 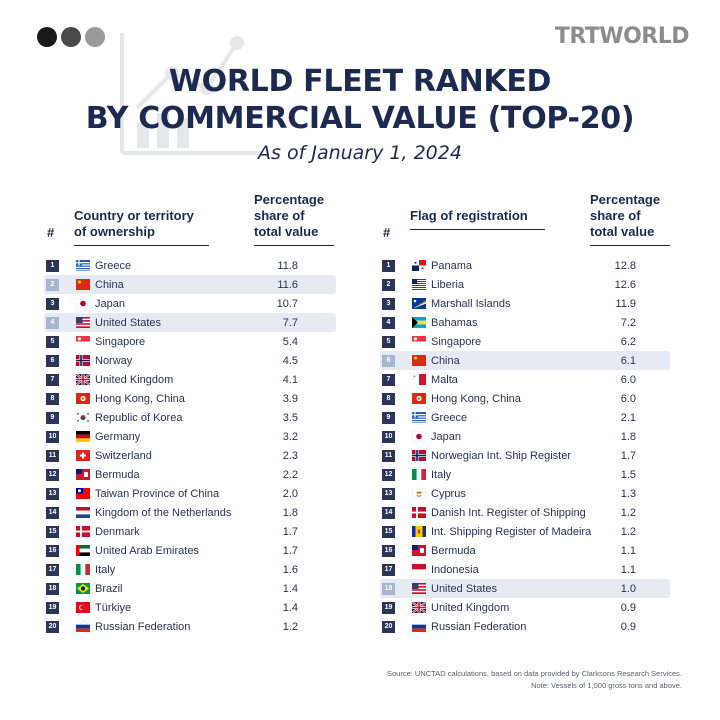 What do you see at coordinates (525, 360) in the screenshot?
I see `table-row: 6 China 6.1` at bounding box center [525, 360].